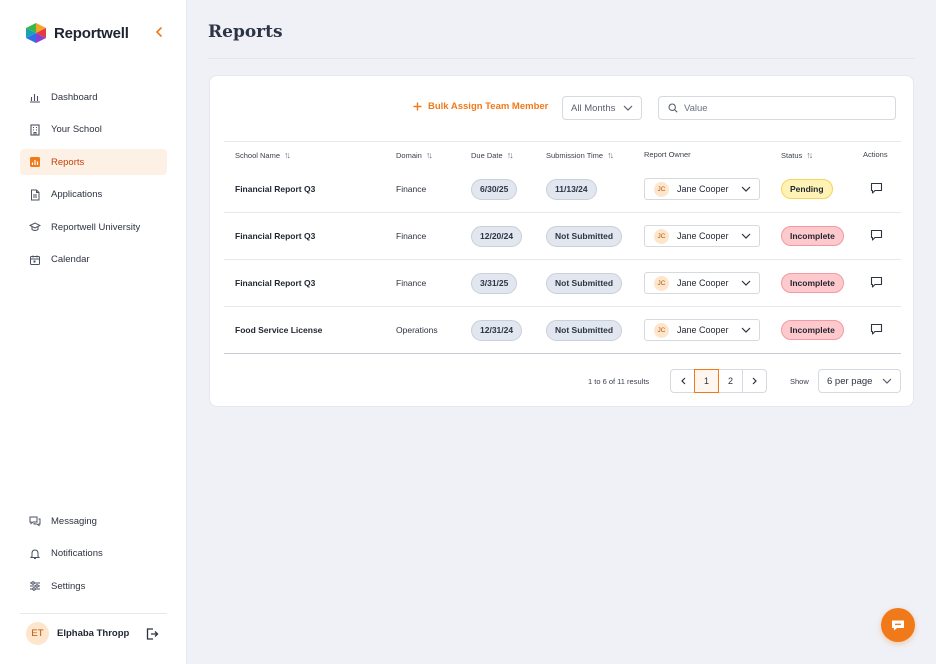 The width and height of the screenshot is (936, 664). Describe the element at coordinates (593, 108) in the screenshot. I see `months-filter-value: All Months` at that location.